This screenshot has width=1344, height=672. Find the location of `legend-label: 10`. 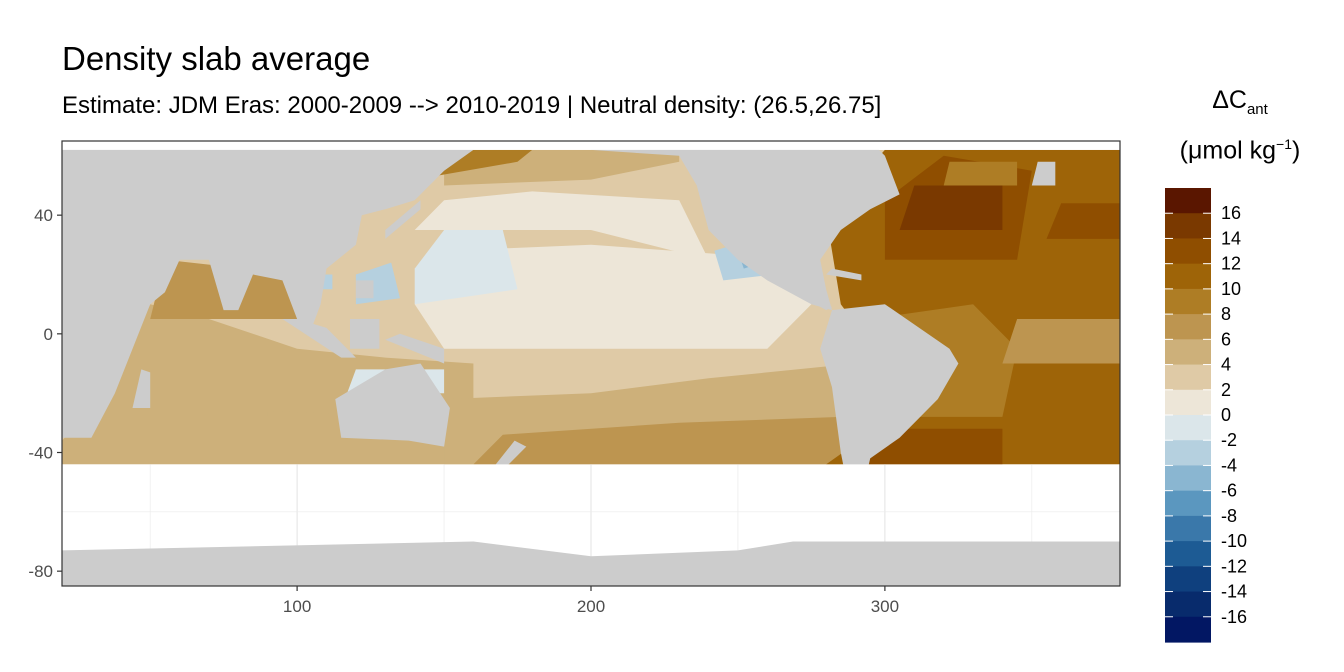

legend-label: 10 is located at coordinates (1231, 289).